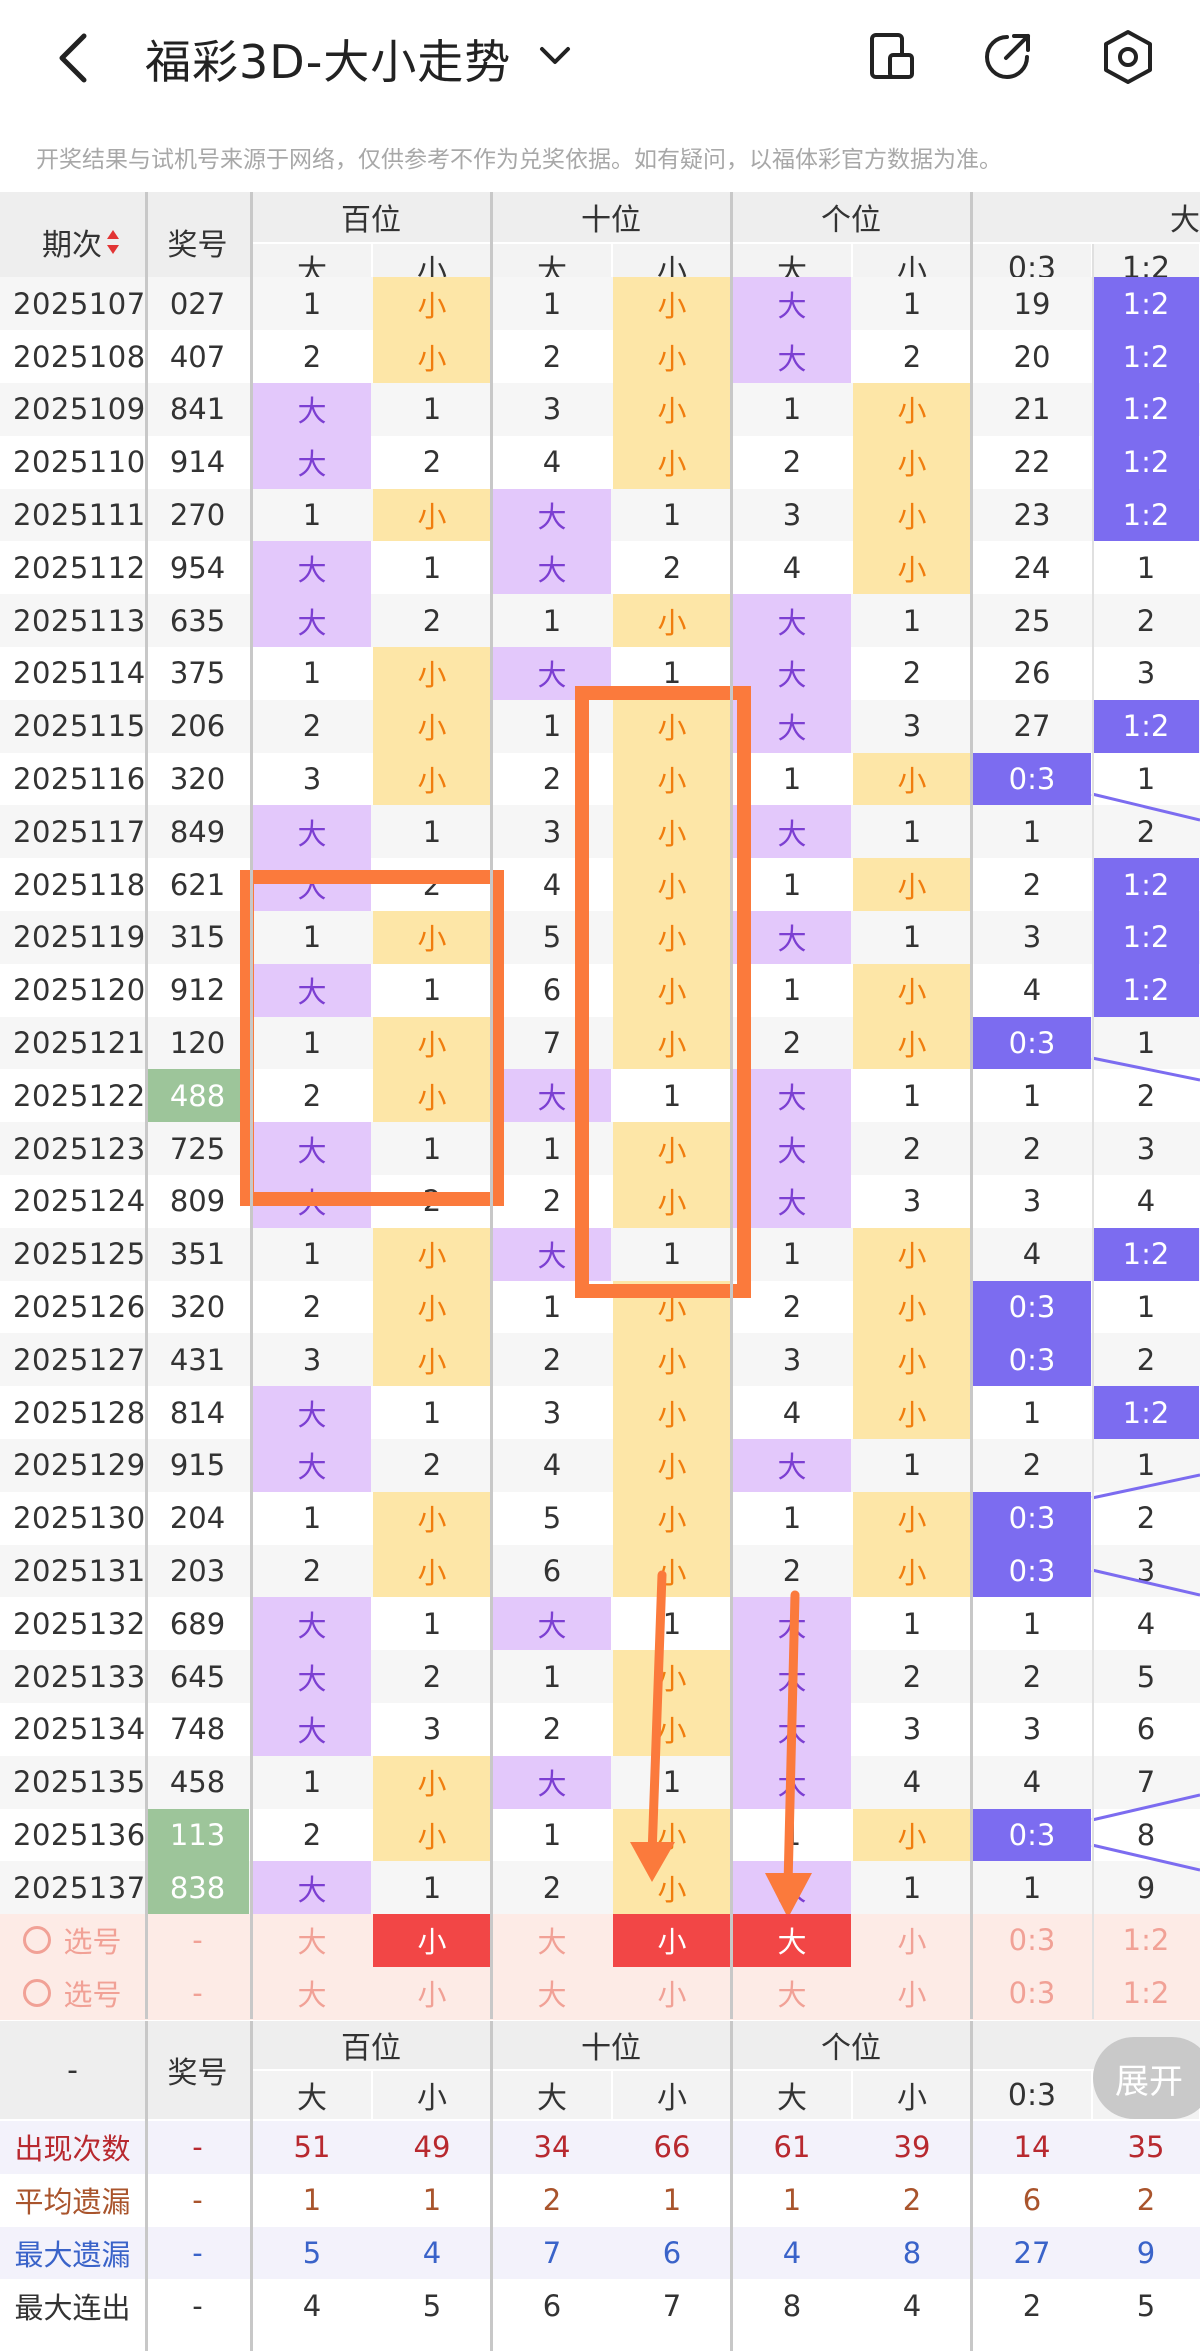 The width and height of the screenshot is (1200, 2351). What do you see at coordinates (92, 1995) in the screenshot?
I see `select-label-text: 选号` at bounding box center [92, 1995].